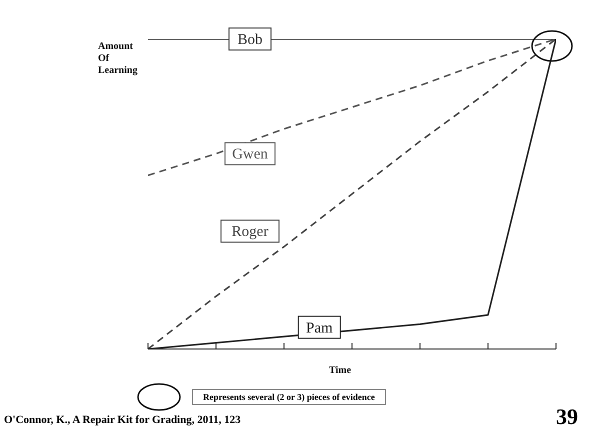  I want to click on y-axis-title: Amount Of Learning, so click(118, 58).